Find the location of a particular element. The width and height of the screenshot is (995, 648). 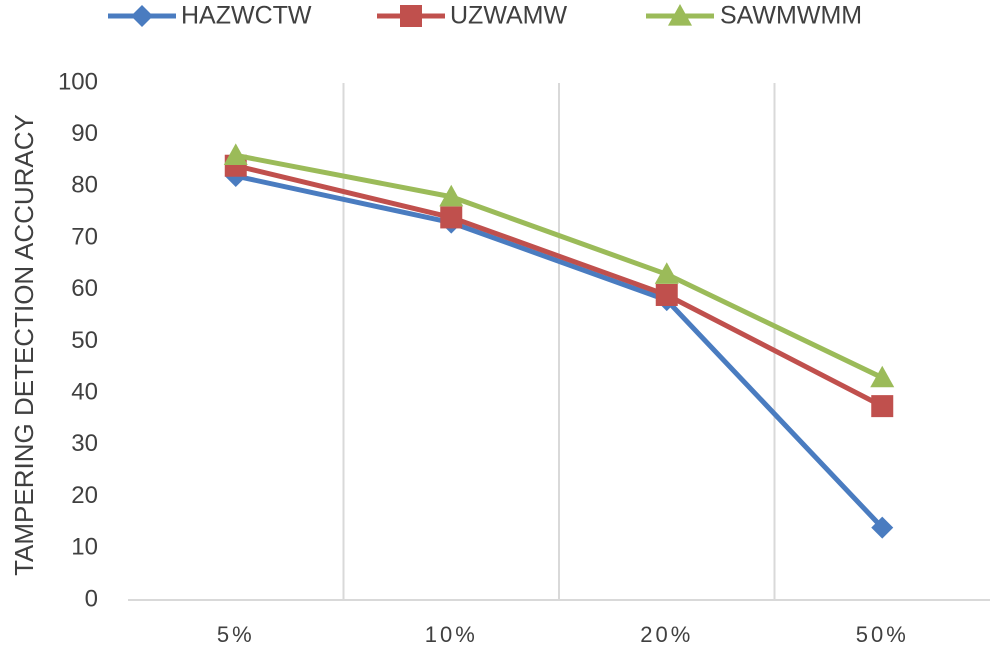

legend-label: UZWAMW is located at coordinates (508, 16).